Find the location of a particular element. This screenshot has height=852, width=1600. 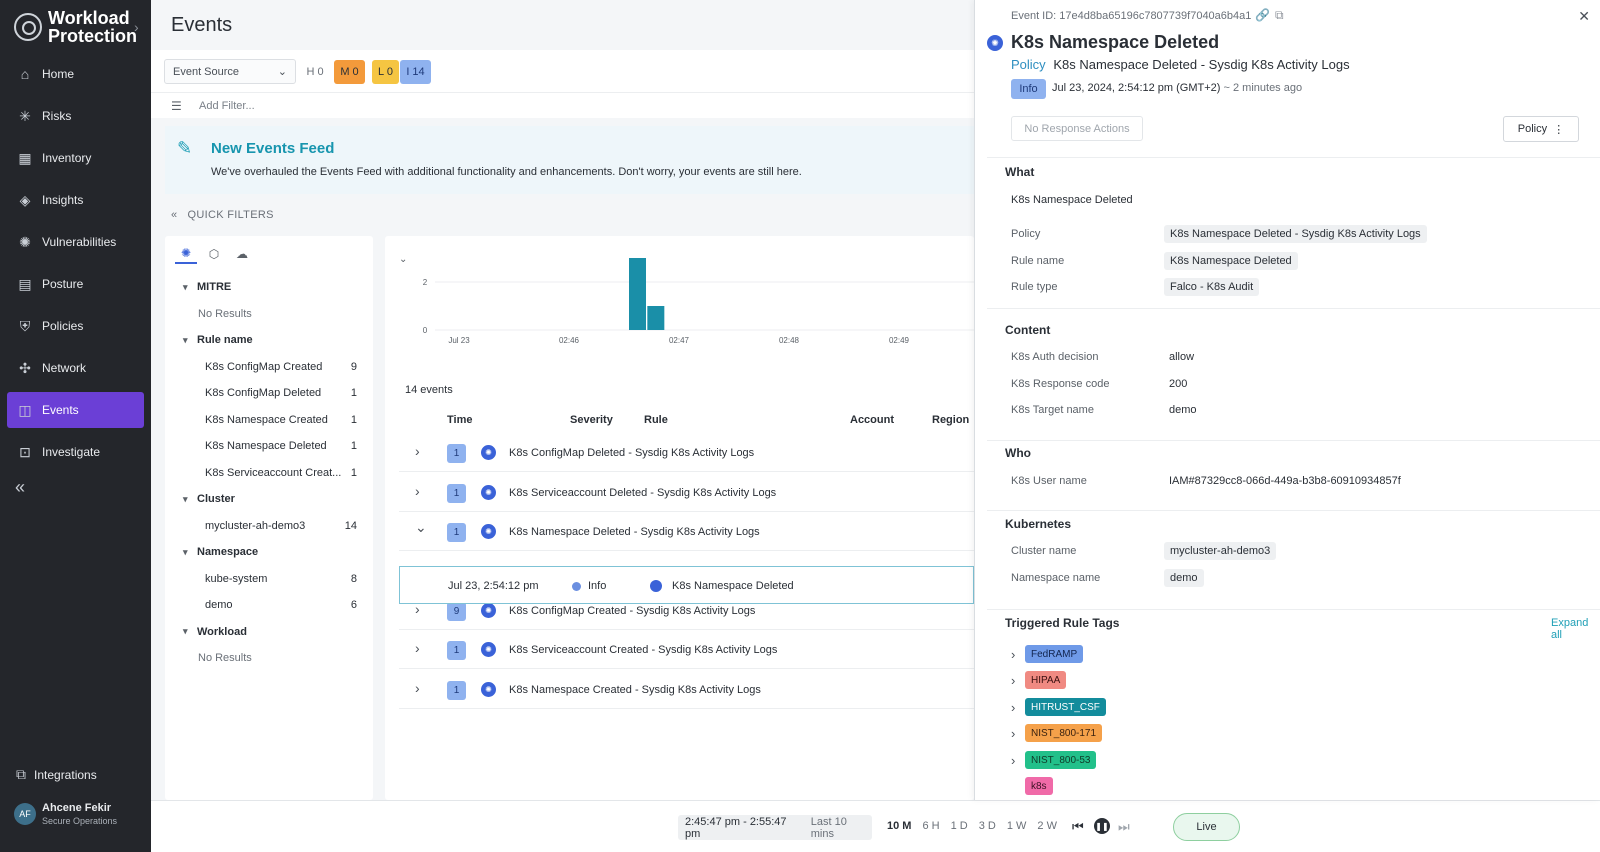

policy-label: Policy is located at coordinates (1028, 64).